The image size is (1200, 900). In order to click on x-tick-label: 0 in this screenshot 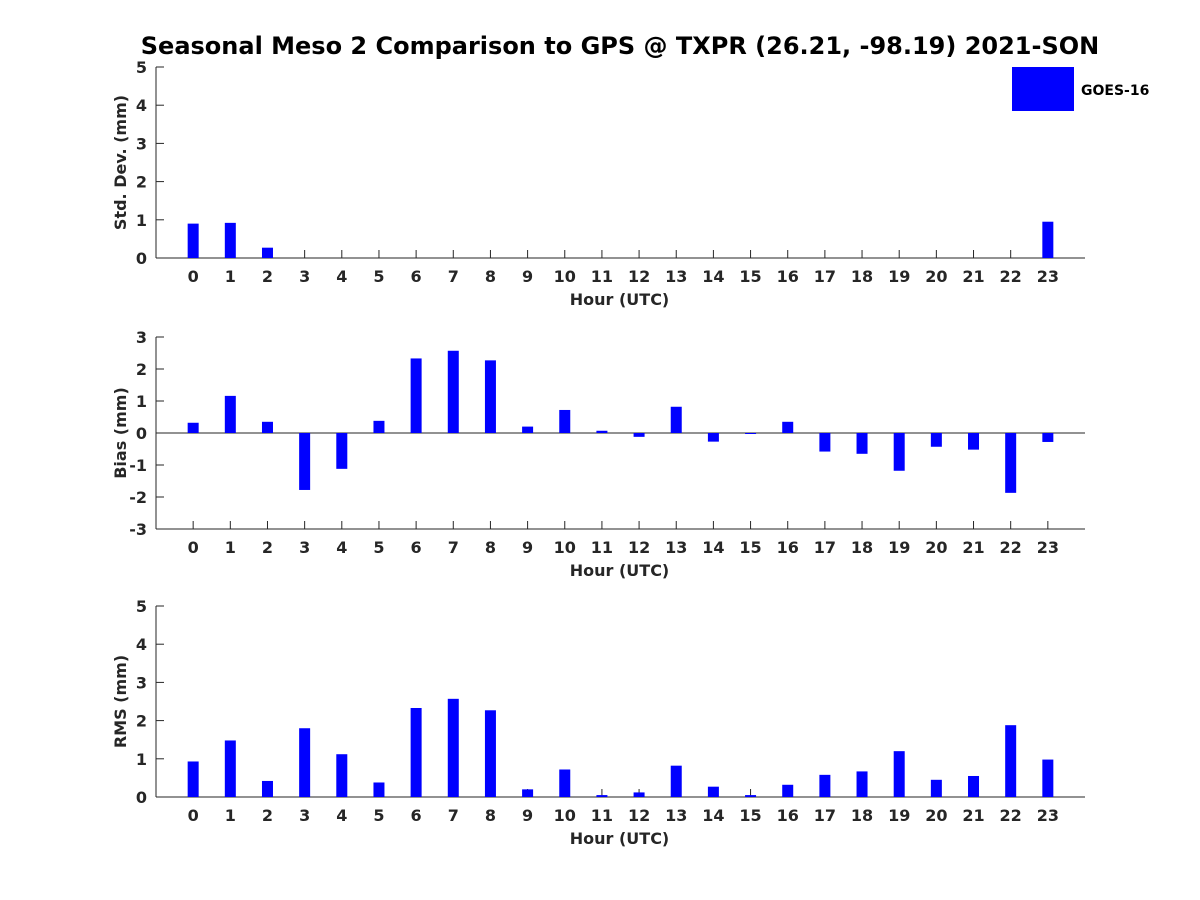, I will do `click(193, 276)`.